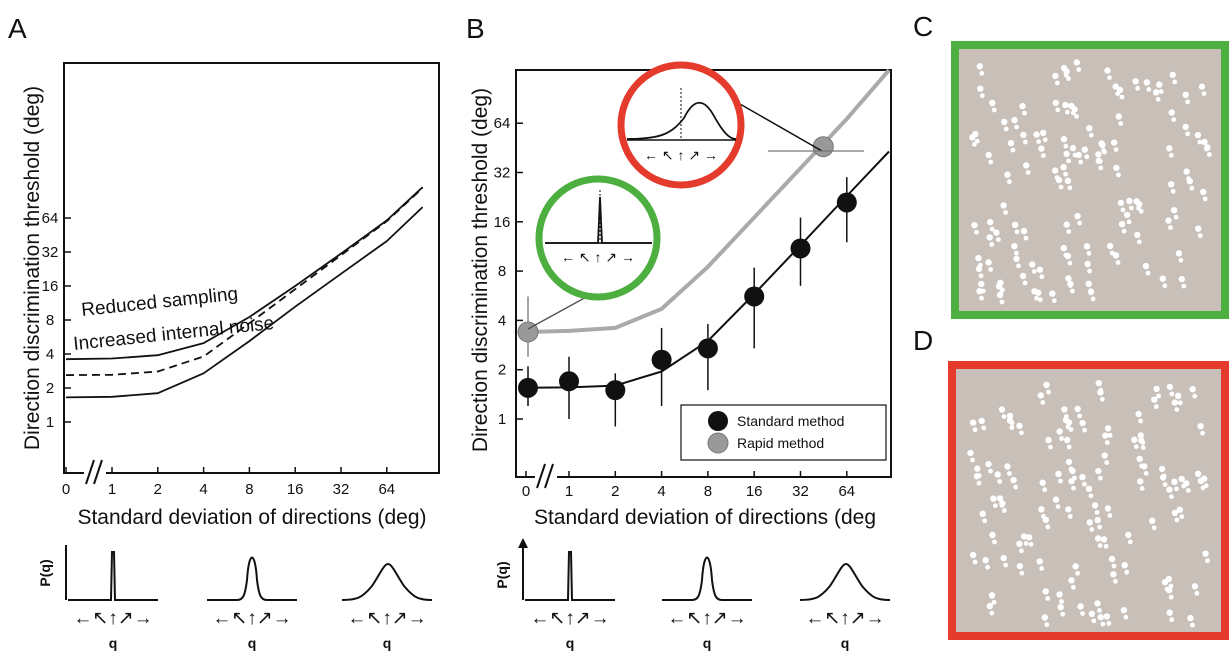 The width and height of the screenshot is (1231, 651). What do you see at coordinates (661, 491) in the screenshot?
I see `panel-b-x-tick-label: 4` at bounding box center [661, 491].